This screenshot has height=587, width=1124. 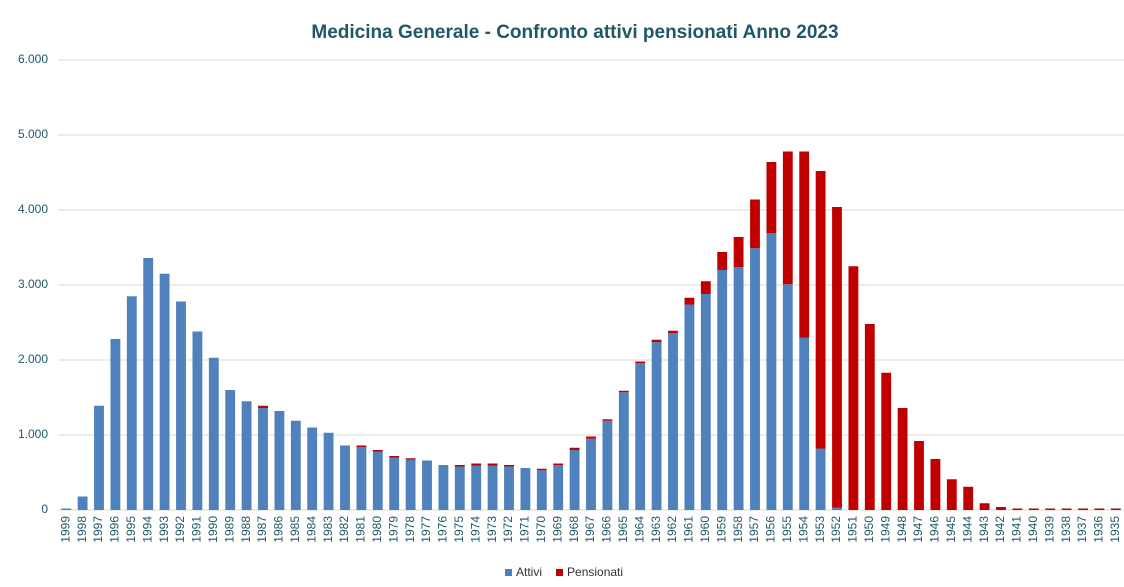 I want to click on x-tick-label: 1987, so click(x=262, y=529).